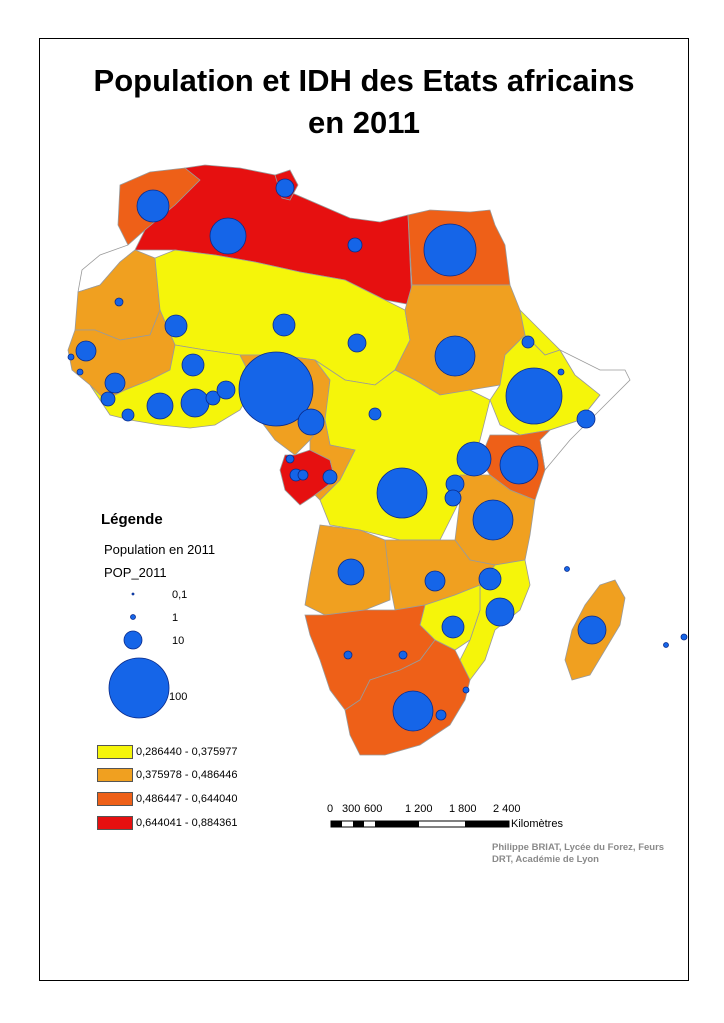  What do you see at coordinates (139, 655) in the screenshot?
I see `legend-size-circles` at bounding box center [139, 655].